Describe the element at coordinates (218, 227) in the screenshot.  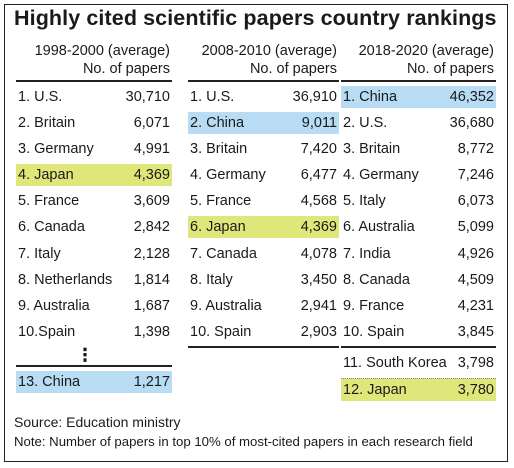
I see `country-name: 6. Japan` at that location.